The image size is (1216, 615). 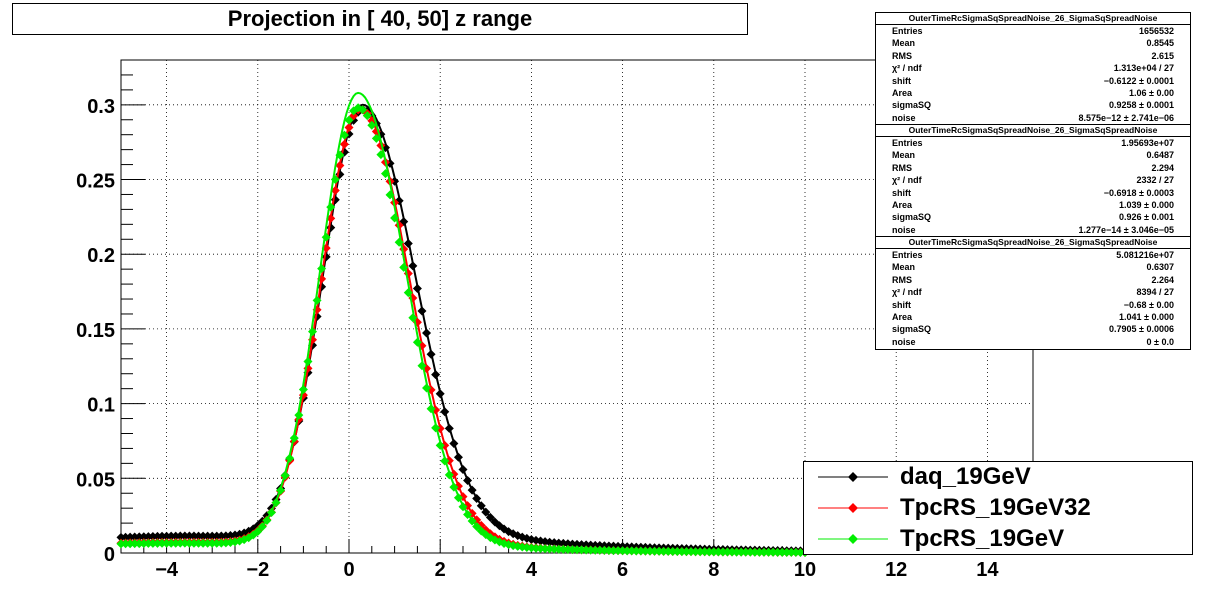 I want to click on y-tick-label: 0.15, so click(x=95, y=331).